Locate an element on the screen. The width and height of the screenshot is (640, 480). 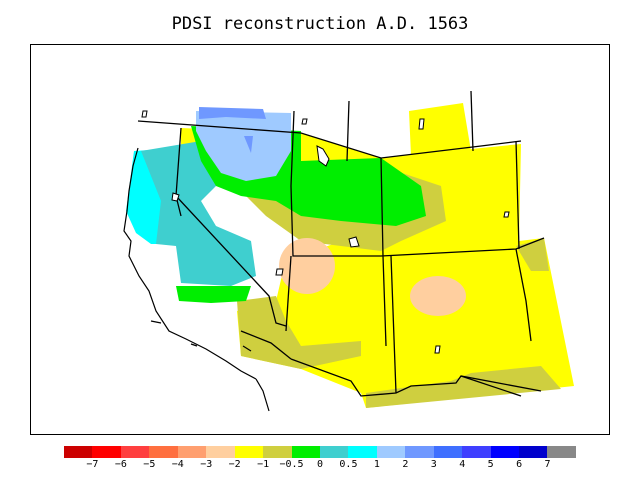
legend-label: 0 is located at coordinates (320, 464).